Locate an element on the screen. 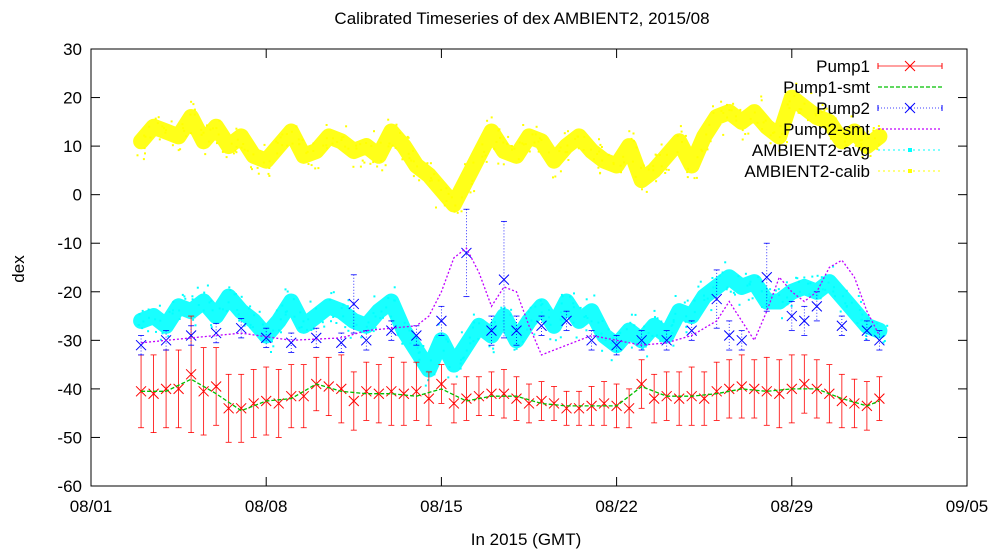 Image resolution: width=998 pixels, height=559 pixels. y-tick-label: -50 is located at coordinates (69, 437).